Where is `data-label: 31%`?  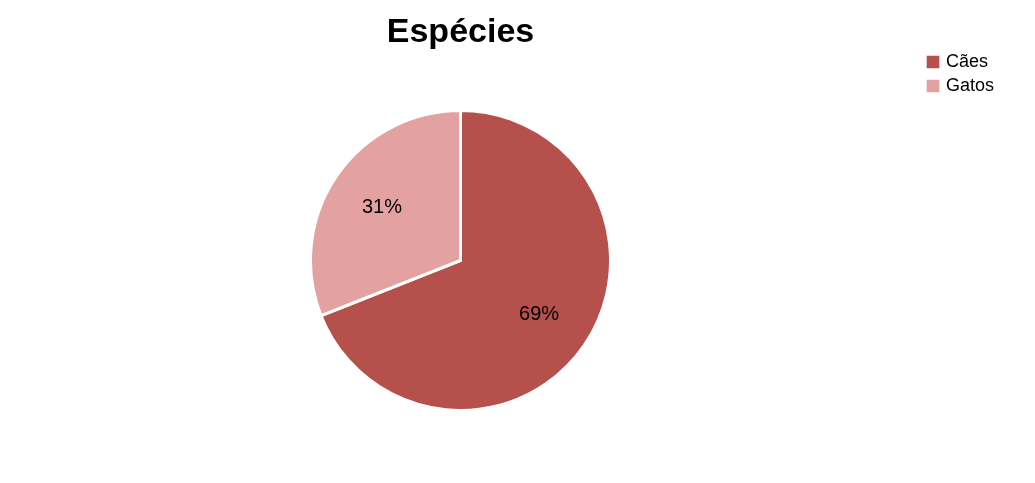 data-label: 31% is located at coordinates (382, 206).